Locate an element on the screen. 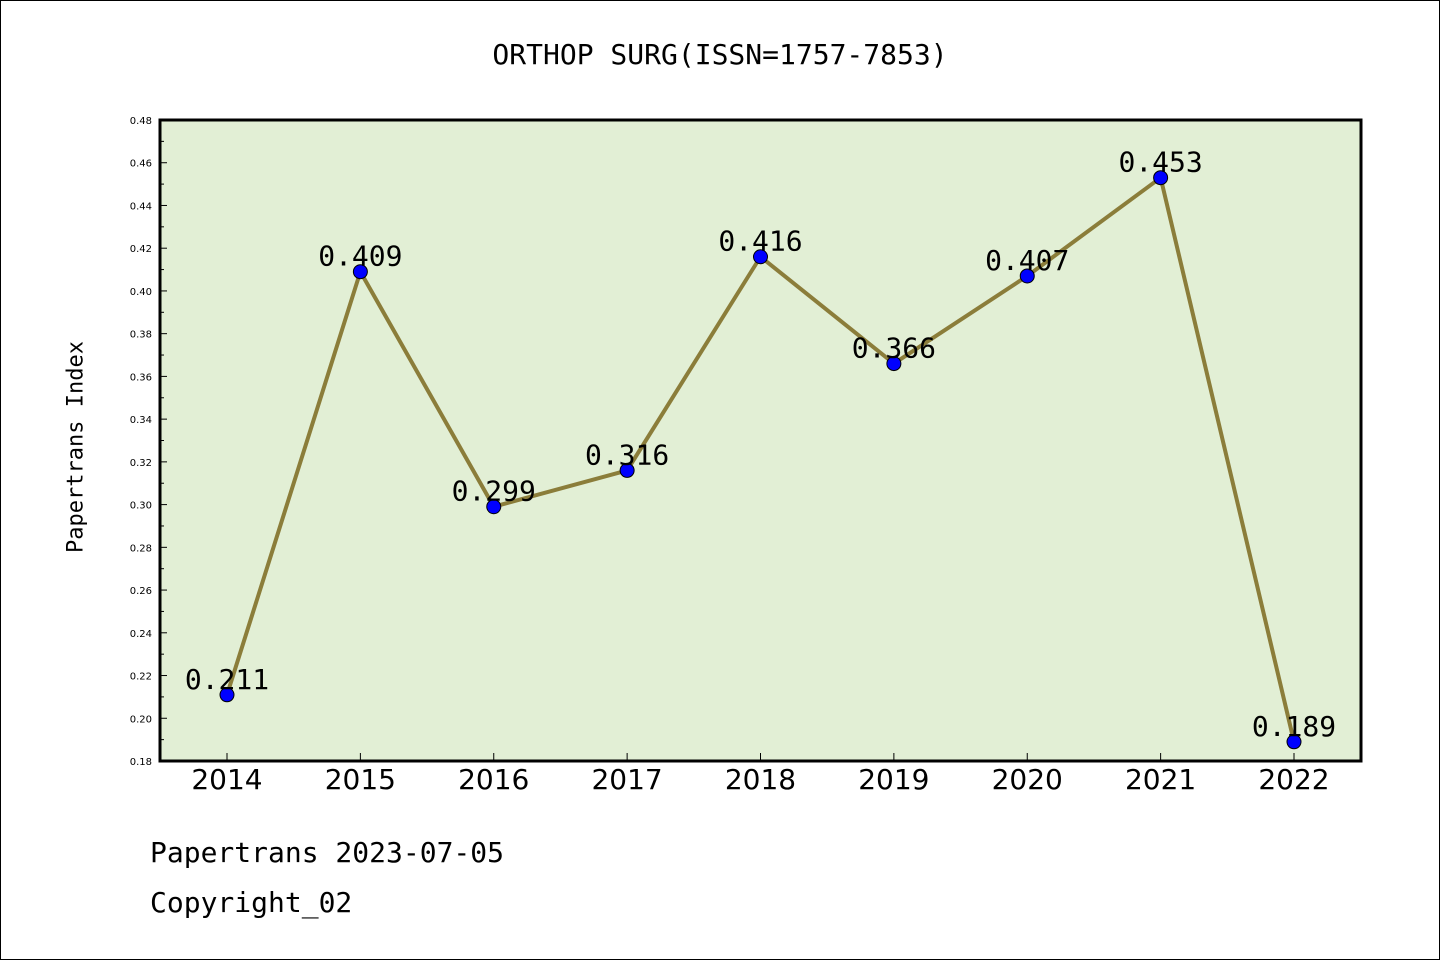 Image resolution: width=1440 pixels, height=960 pixels. y-tick-label: 0.34 is located at coordinates (141, 420).